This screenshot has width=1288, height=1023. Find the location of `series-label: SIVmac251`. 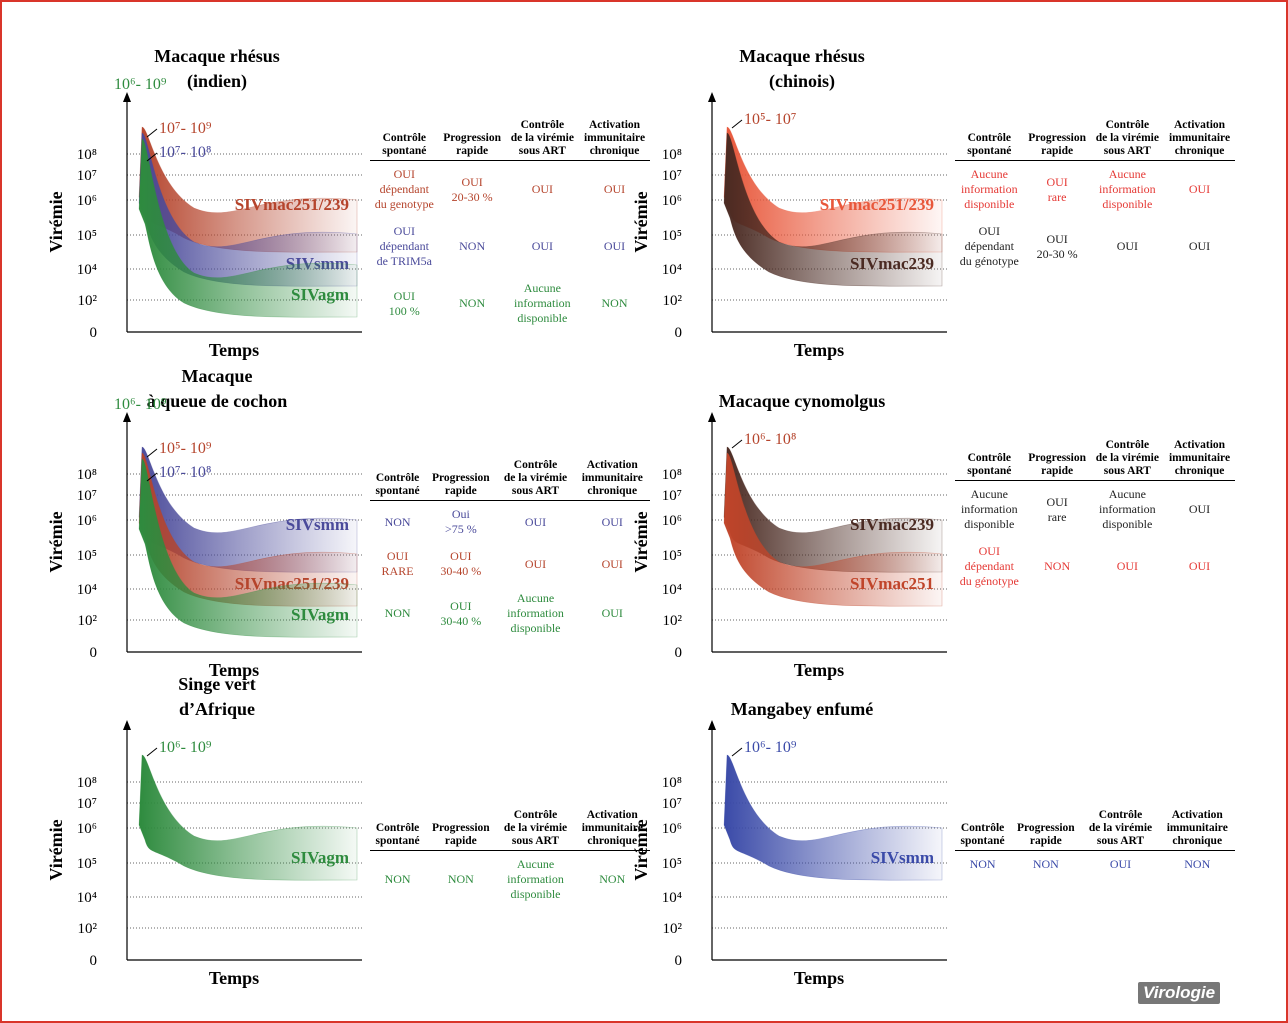

series-label: SIVmac251 is located at coordinates (892, 583).